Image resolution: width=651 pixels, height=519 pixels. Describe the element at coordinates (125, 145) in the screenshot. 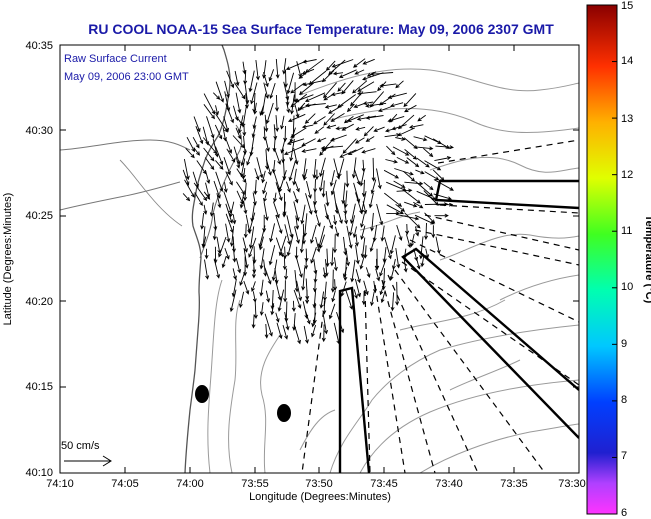

I see `bay-shore` at that location.